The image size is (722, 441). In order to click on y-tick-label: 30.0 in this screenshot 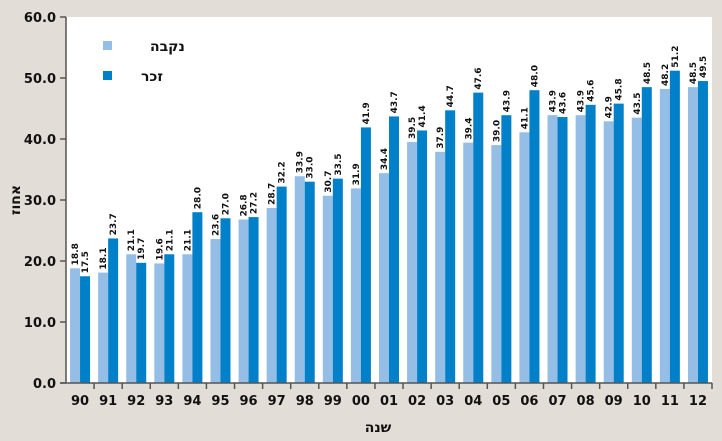, I will do `click(40, 201)`.